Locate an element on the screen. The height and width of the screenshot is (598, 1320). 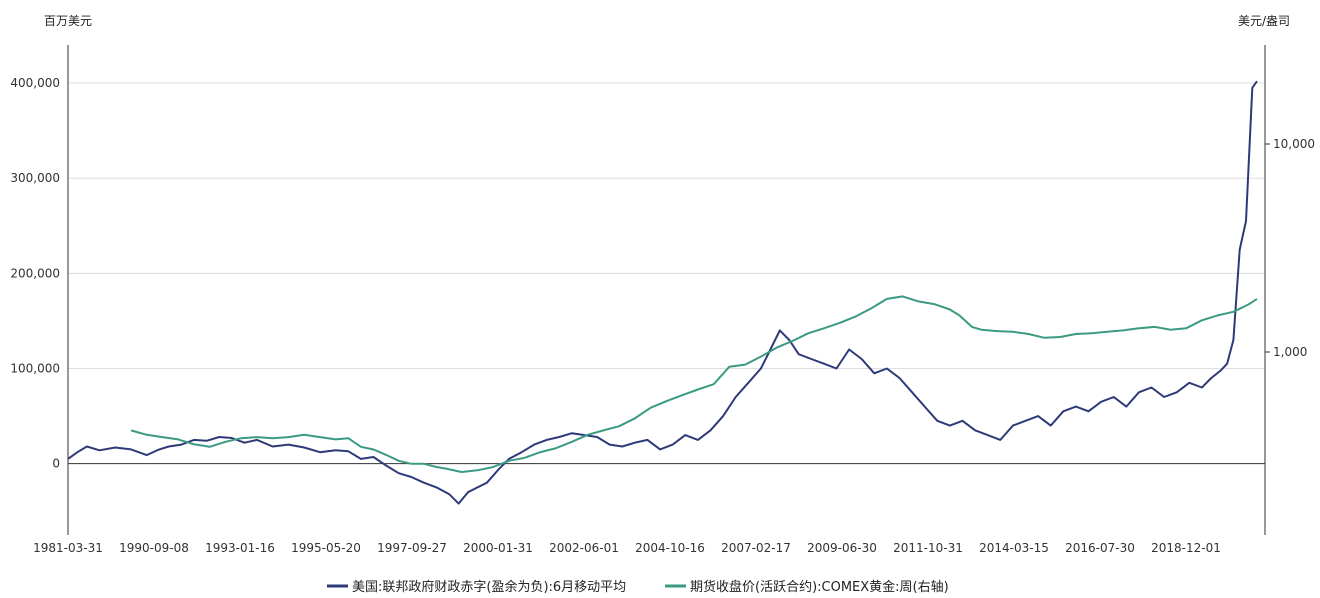
x-tick-label: 2011-10-31 is located at coordinates (928, 548).